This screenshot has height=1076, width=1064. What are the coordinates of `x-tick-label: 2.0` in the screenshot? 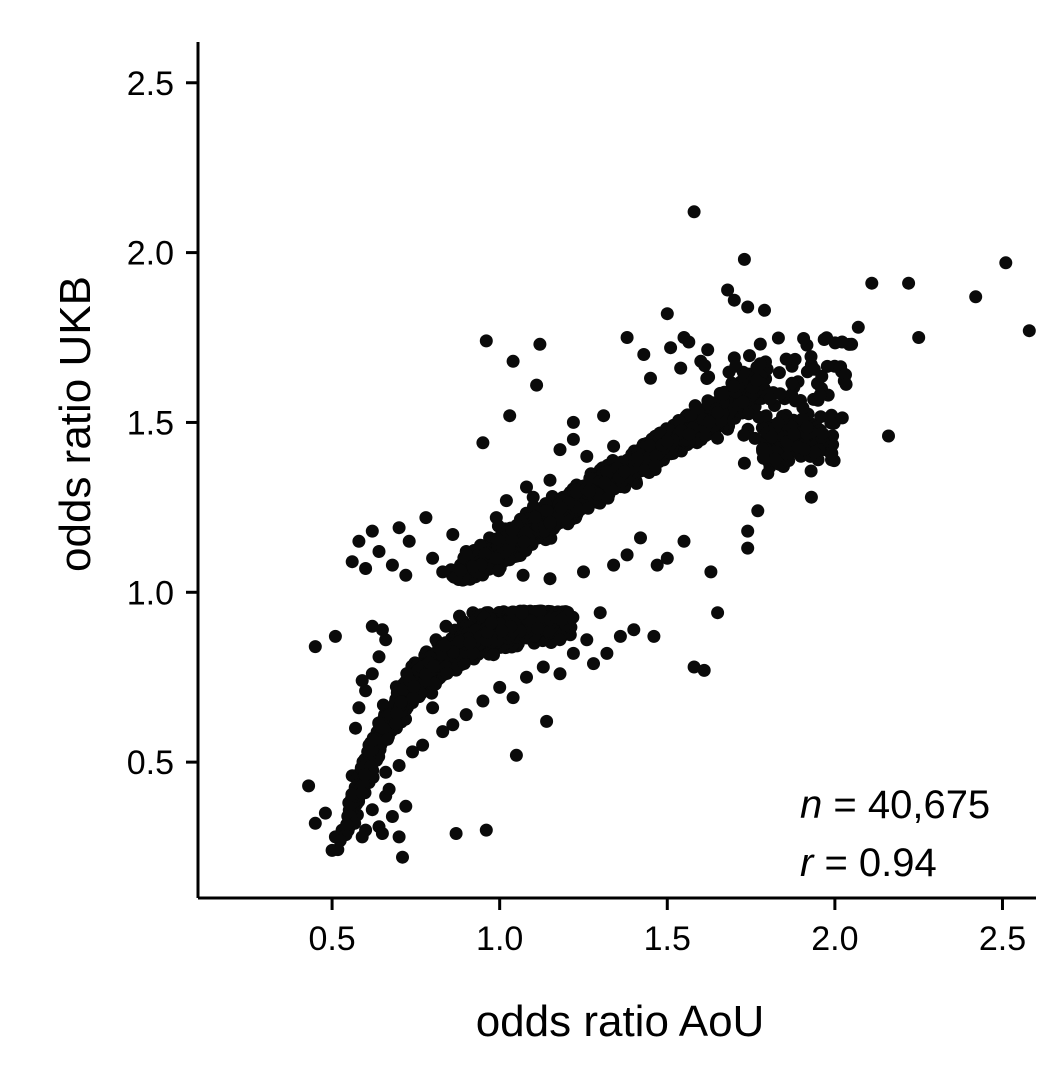 It's located at (834, 939).